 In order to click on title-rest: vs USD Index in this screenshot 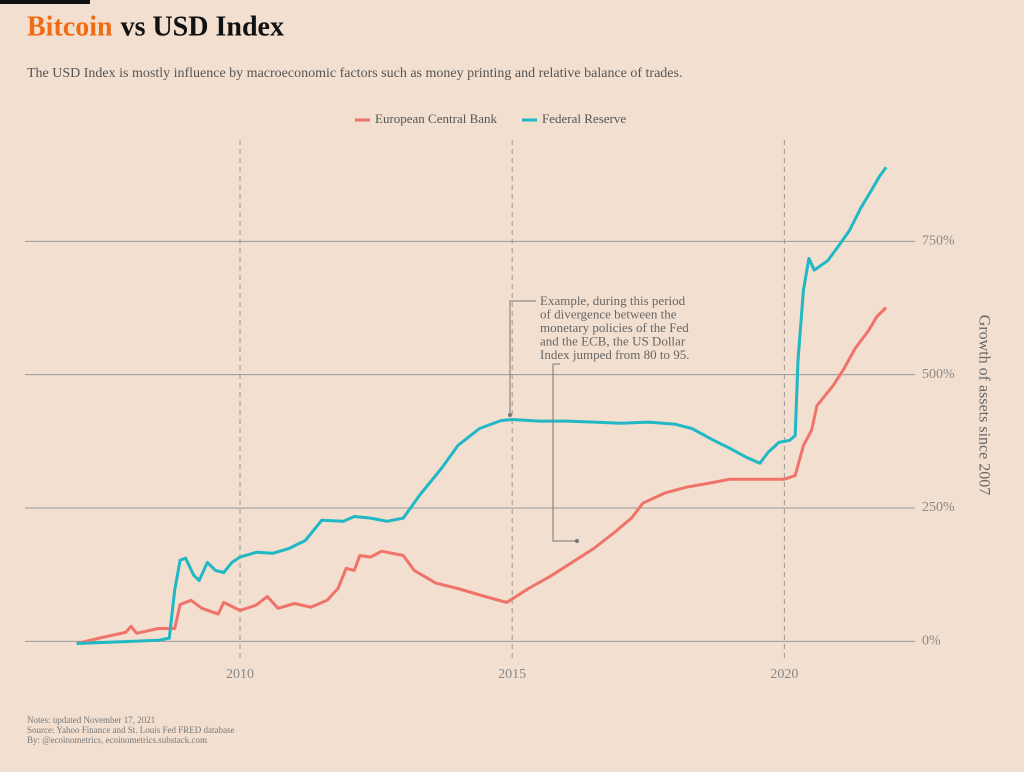, I will do `click(202, 26)`.